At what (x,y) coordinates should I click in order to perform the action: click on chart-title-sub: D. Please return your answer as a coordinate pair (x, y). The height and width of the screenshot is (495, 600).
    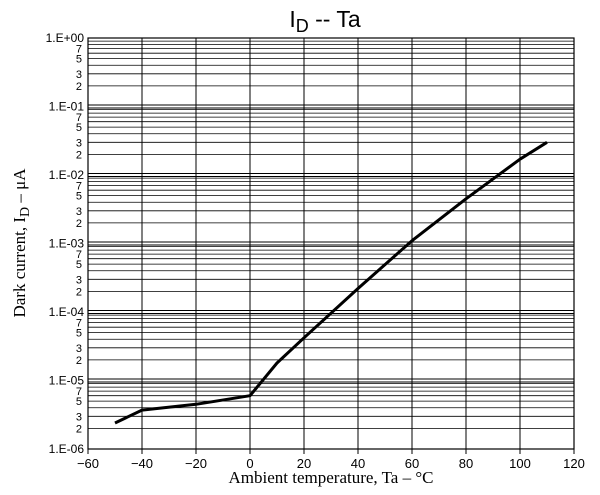
    Looking at the image, I should click on (302, 26).